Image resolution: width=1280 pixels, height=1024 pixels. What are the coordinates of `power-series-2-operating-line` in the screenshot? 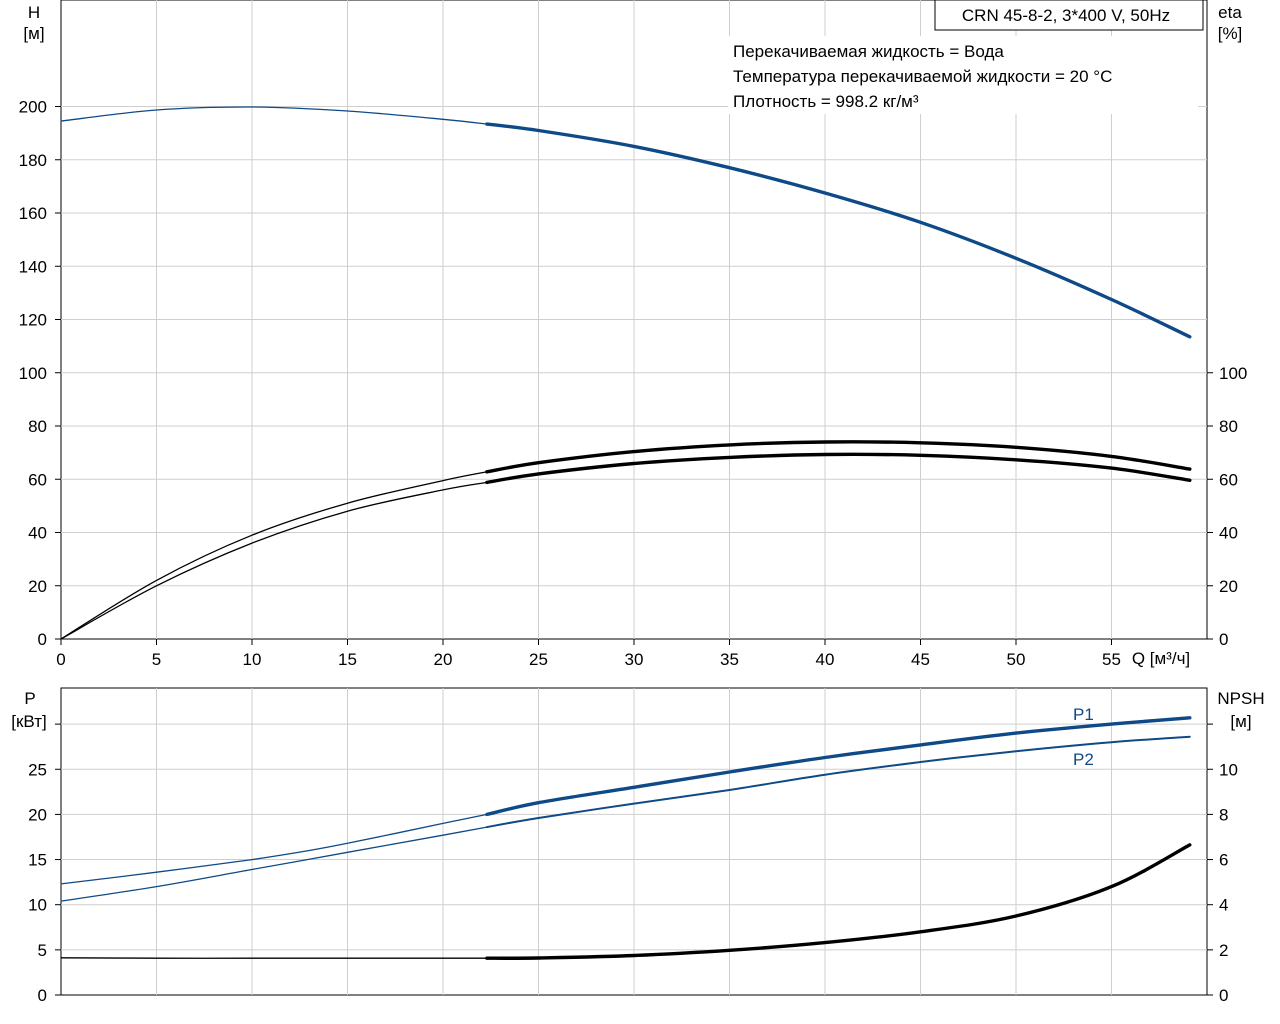 It's located at (838, 901).